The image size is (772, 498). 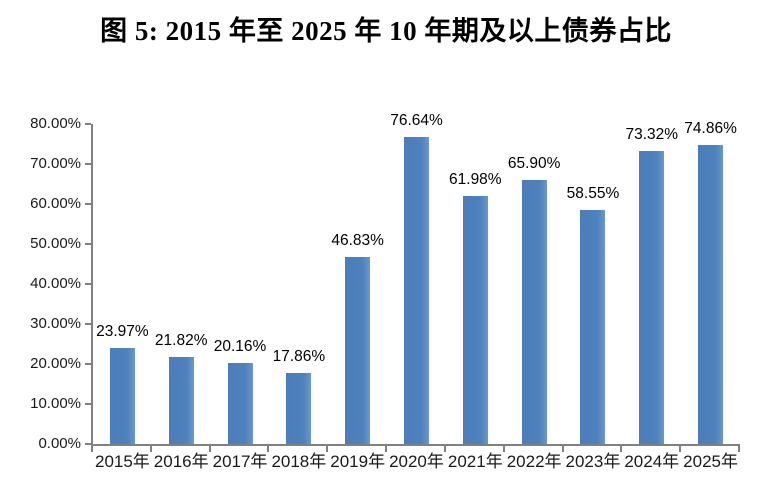 What do you see at coordinates (240, 461) in the screenshot?
I see `x-axis-label: 2017年` at bounding box center [240, 461].